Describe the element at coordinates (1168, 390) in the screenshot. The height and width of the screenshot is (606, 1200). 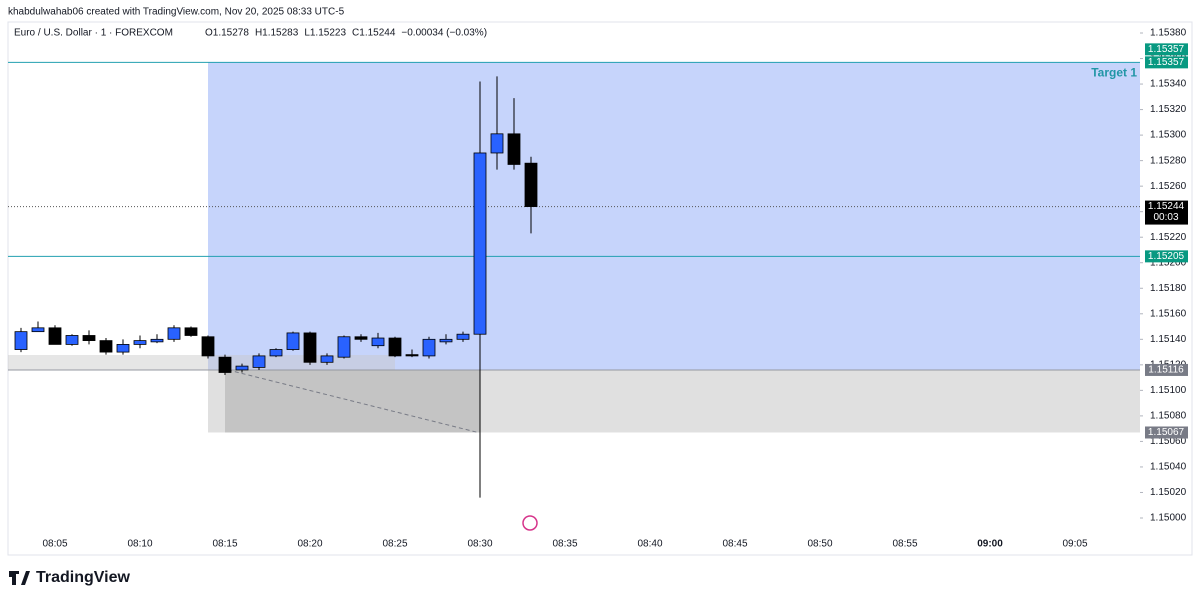
I see `y-tick-label: 1.15100` at that location.